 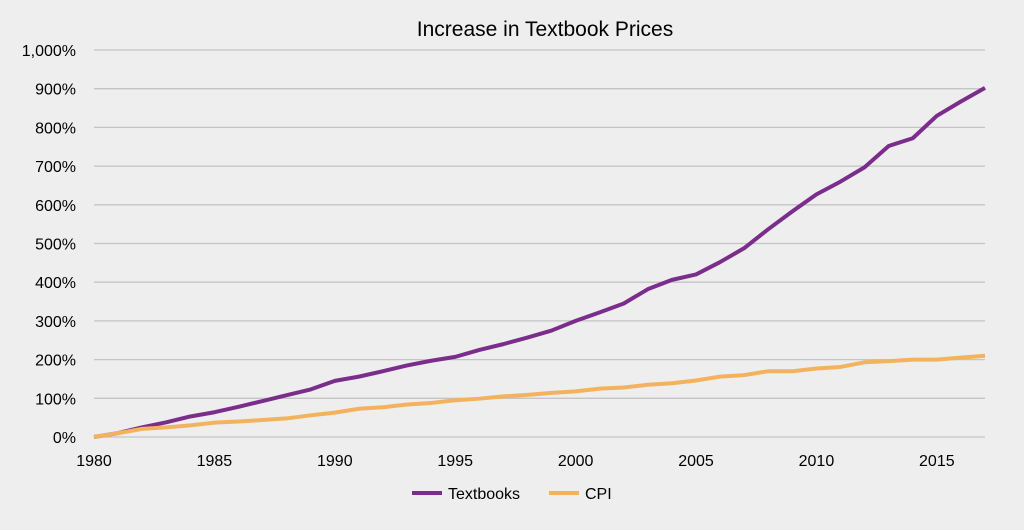 I want to click on x-tick-label: 2005, so click(x=696, y=461).